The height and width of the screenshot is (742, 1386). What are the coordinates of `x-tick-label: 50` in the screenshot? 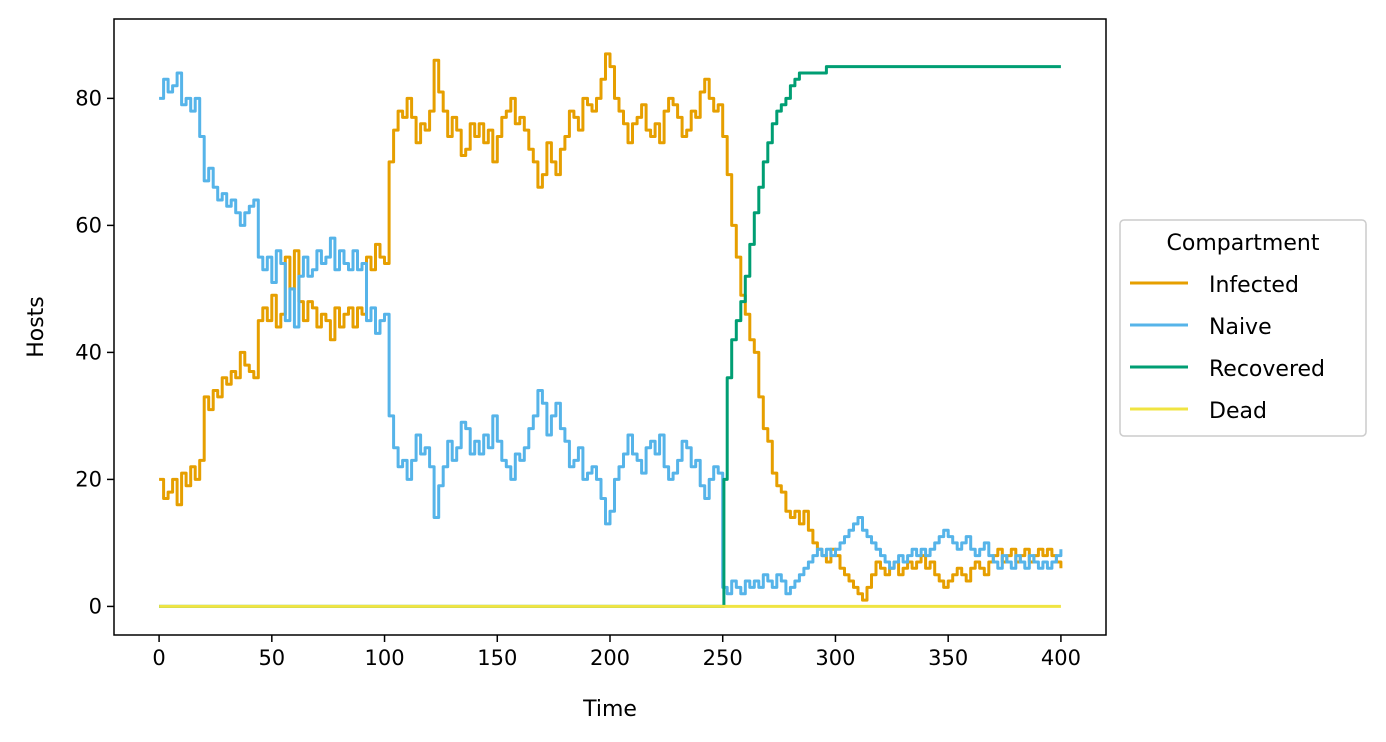 It's located at (271, 658).